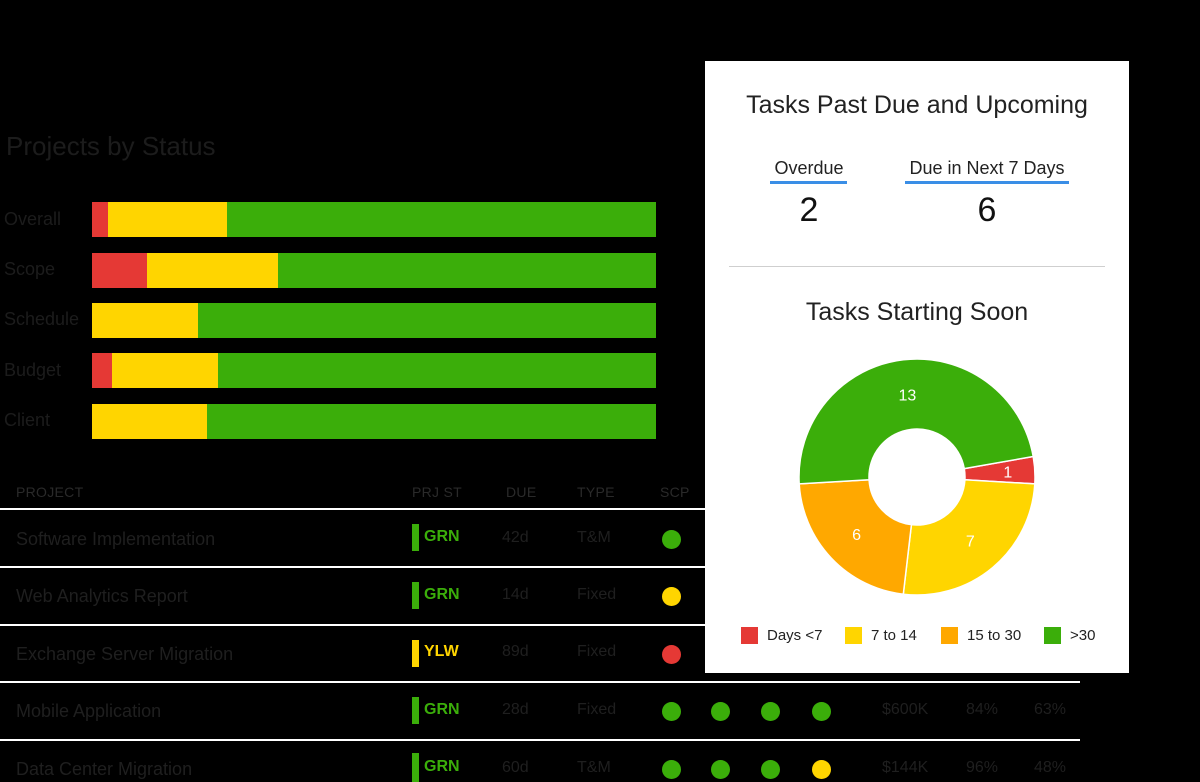 The height and width of the screenshot is (782, 1200). Describe the element at coordinates (102, 596) in the screenshot. I see `project-name: Web Analytics Report` at that location.